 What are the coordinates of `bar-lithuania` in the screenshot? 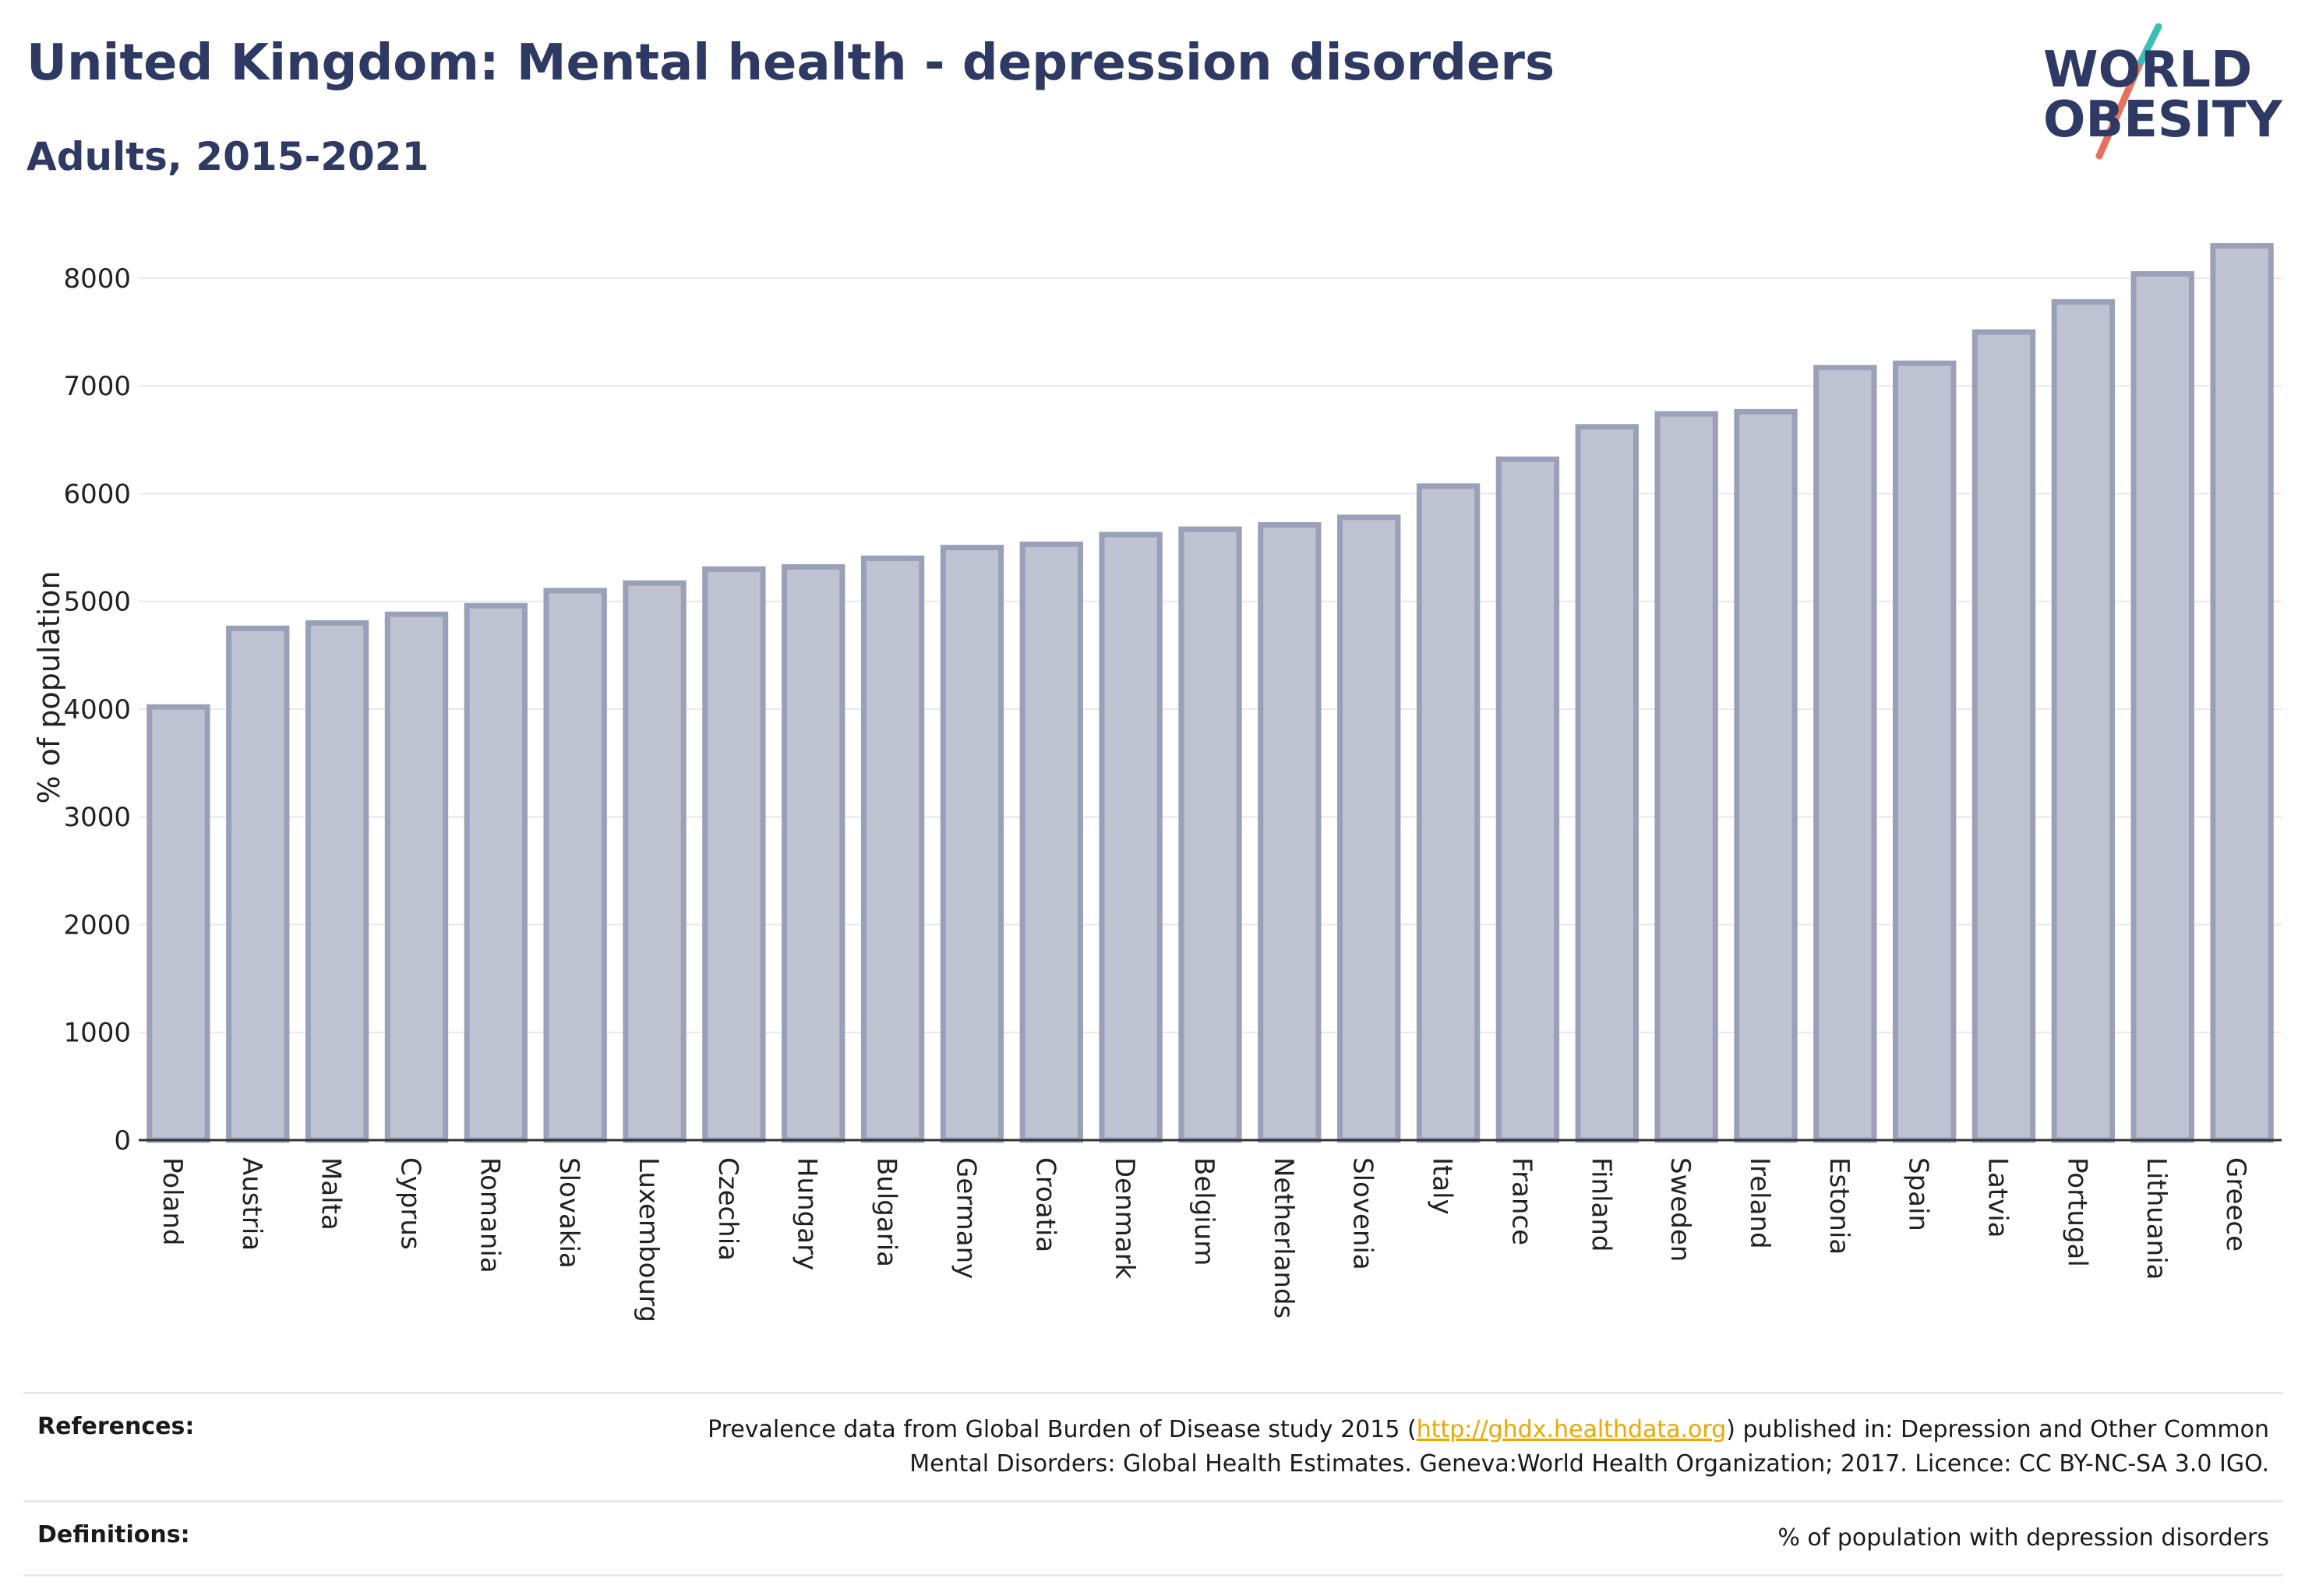 It's located at (2162, 706).